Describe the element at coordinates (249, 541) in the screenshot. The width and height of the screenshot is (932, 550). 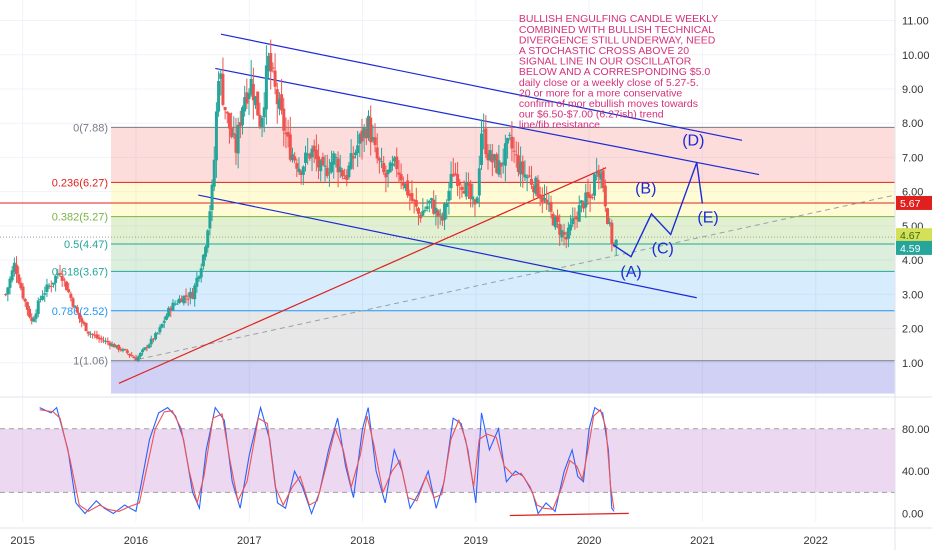
I see `time-tick-label: 2017` at that location.